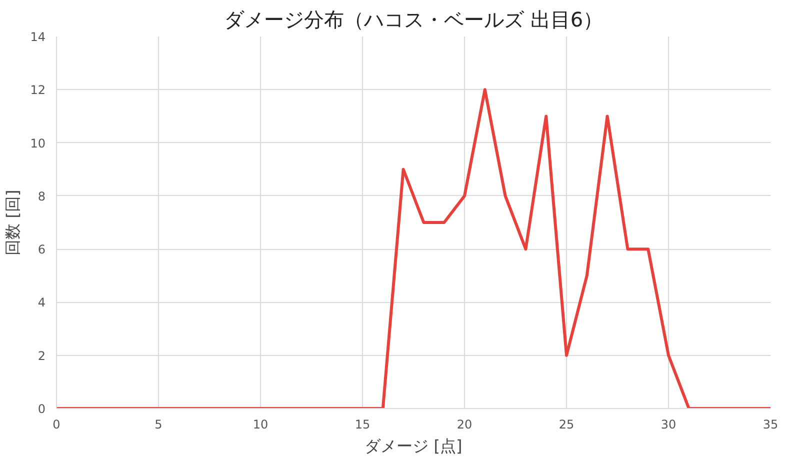 The image size is (800, 458). Describe the element at coordinates (42, 355) in the screenshot. I see `y-tick-label: 2` at that location.